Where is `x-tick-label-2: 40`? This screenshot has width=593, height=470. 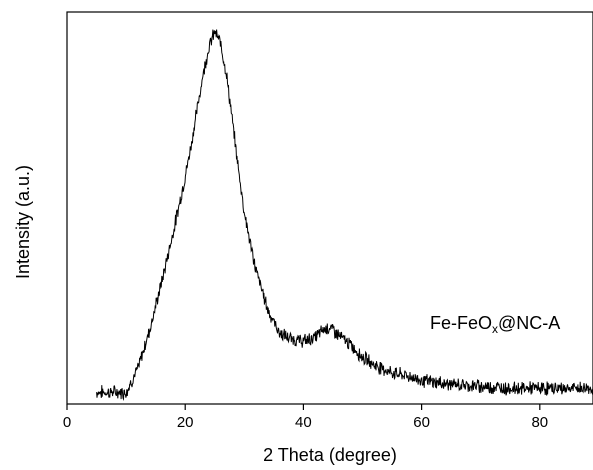 x-tick-label-2: 40 is located at coordinates (303, 422).